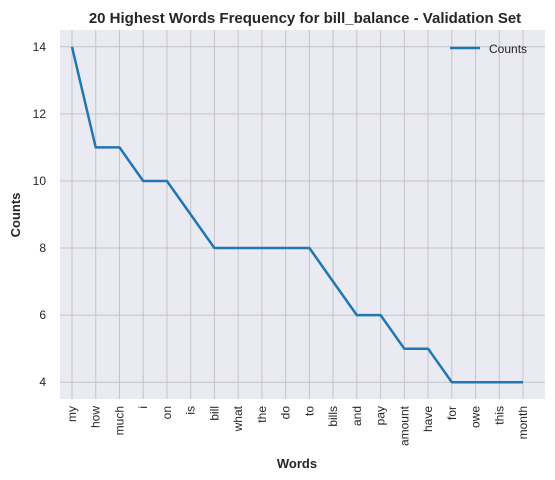 The height and width of the screenshot is (480, 555). What do you see at coordinates (452, 413) in the screenshot?
I see `x-tick-label: for` at bounding box center [452, 413].